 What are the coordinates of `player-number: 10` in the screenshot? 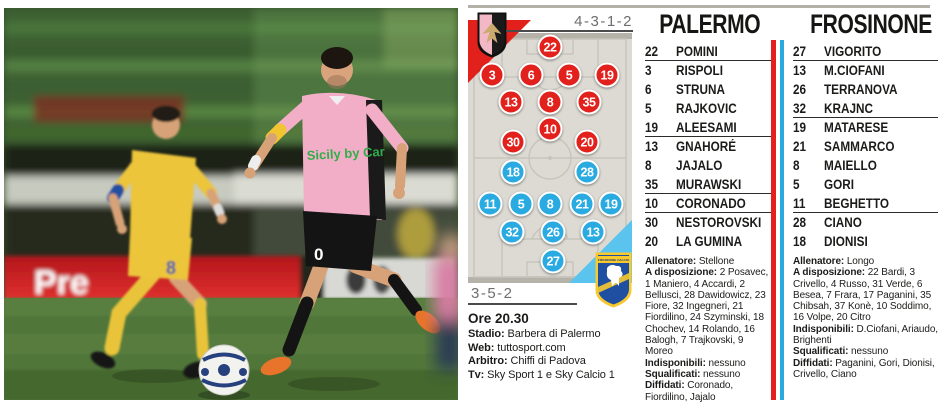 It's located at (652, 203).